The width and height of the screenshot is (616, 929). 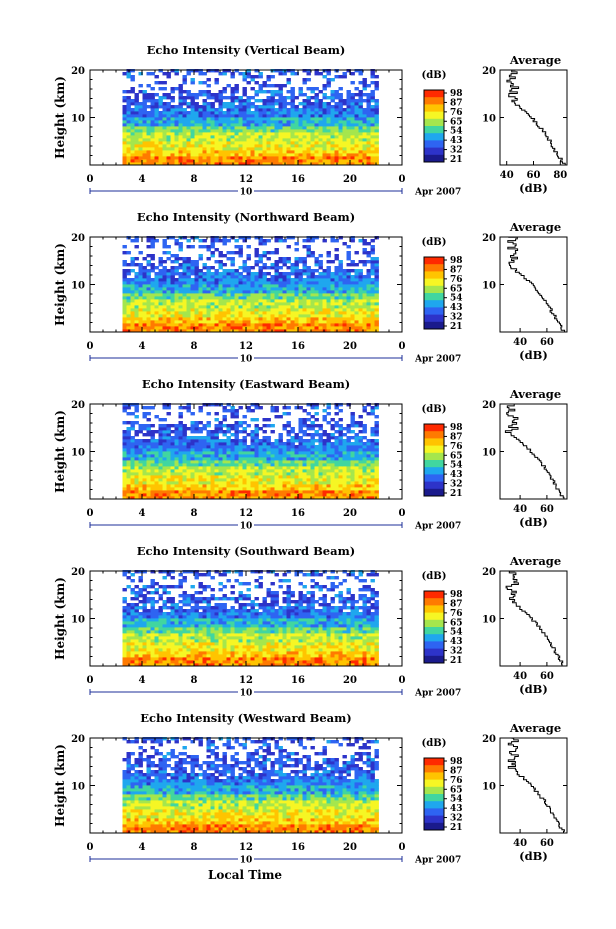 What do you see at coordinates (434, 126) in the screenshot?
I see `colorbar-frame` at bounding box center [434, 126].